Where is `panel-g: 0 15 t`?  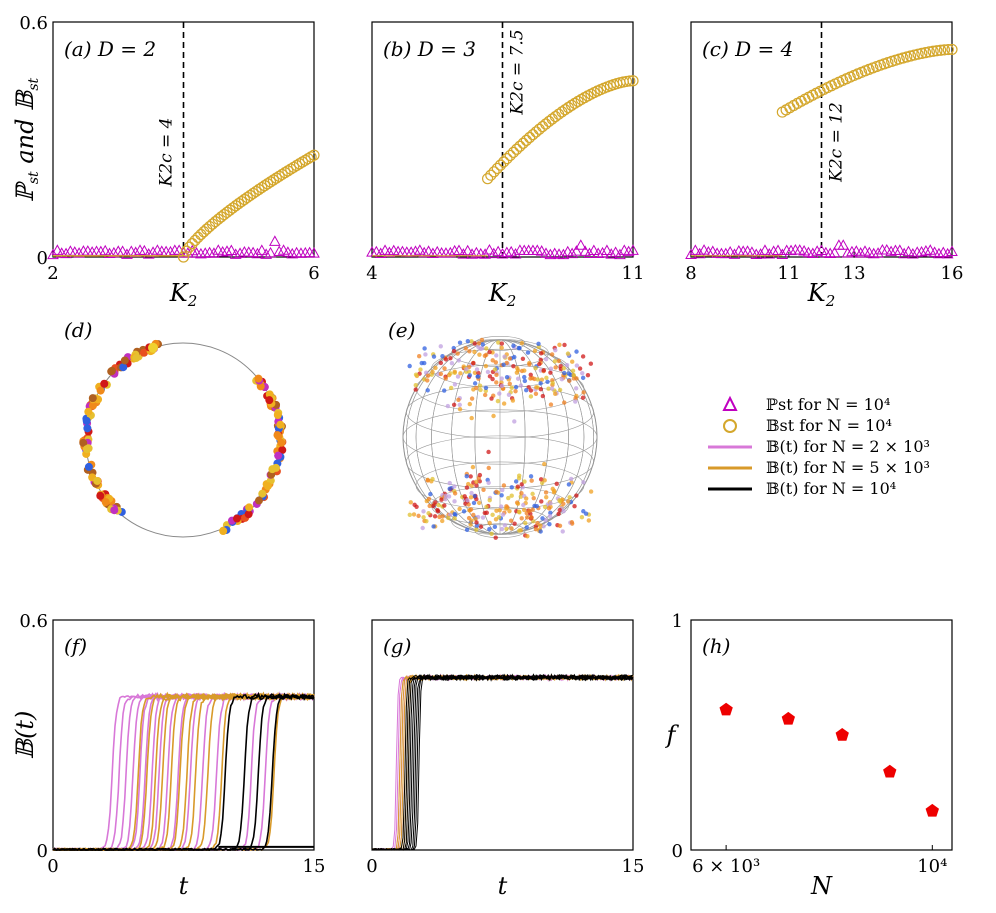
panel-g: 0 15 t is located at coordinates (505, 786).